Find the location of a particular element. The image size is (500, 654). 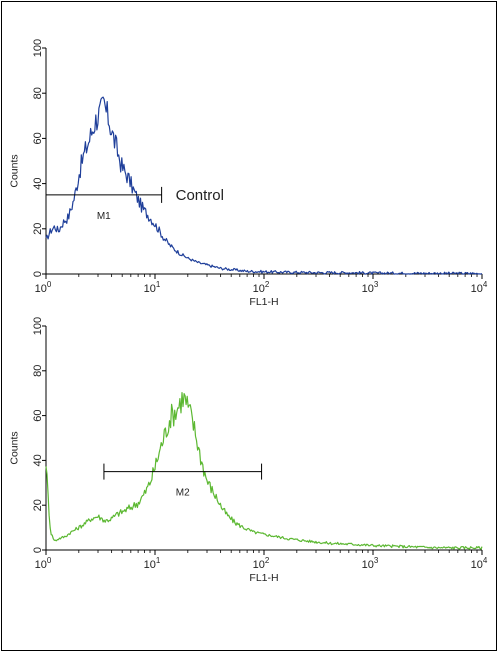

gate-label: M2 is located at coordinates (183, 493).